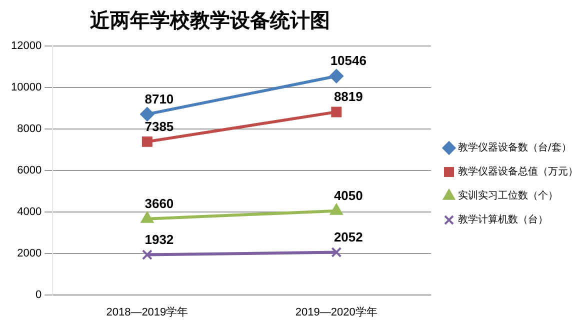  Describe the element at coordinates (515, 148) in the screenshot. I see `legend-label: 教学仪器设备数（台/套）` at that location.